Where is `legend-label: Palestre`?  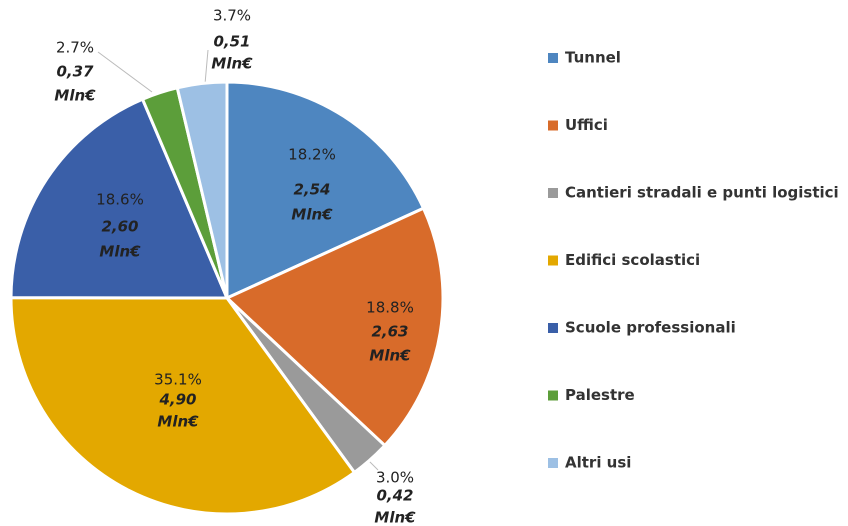 legend-label: Palestre is located at coordinates (600, 395).